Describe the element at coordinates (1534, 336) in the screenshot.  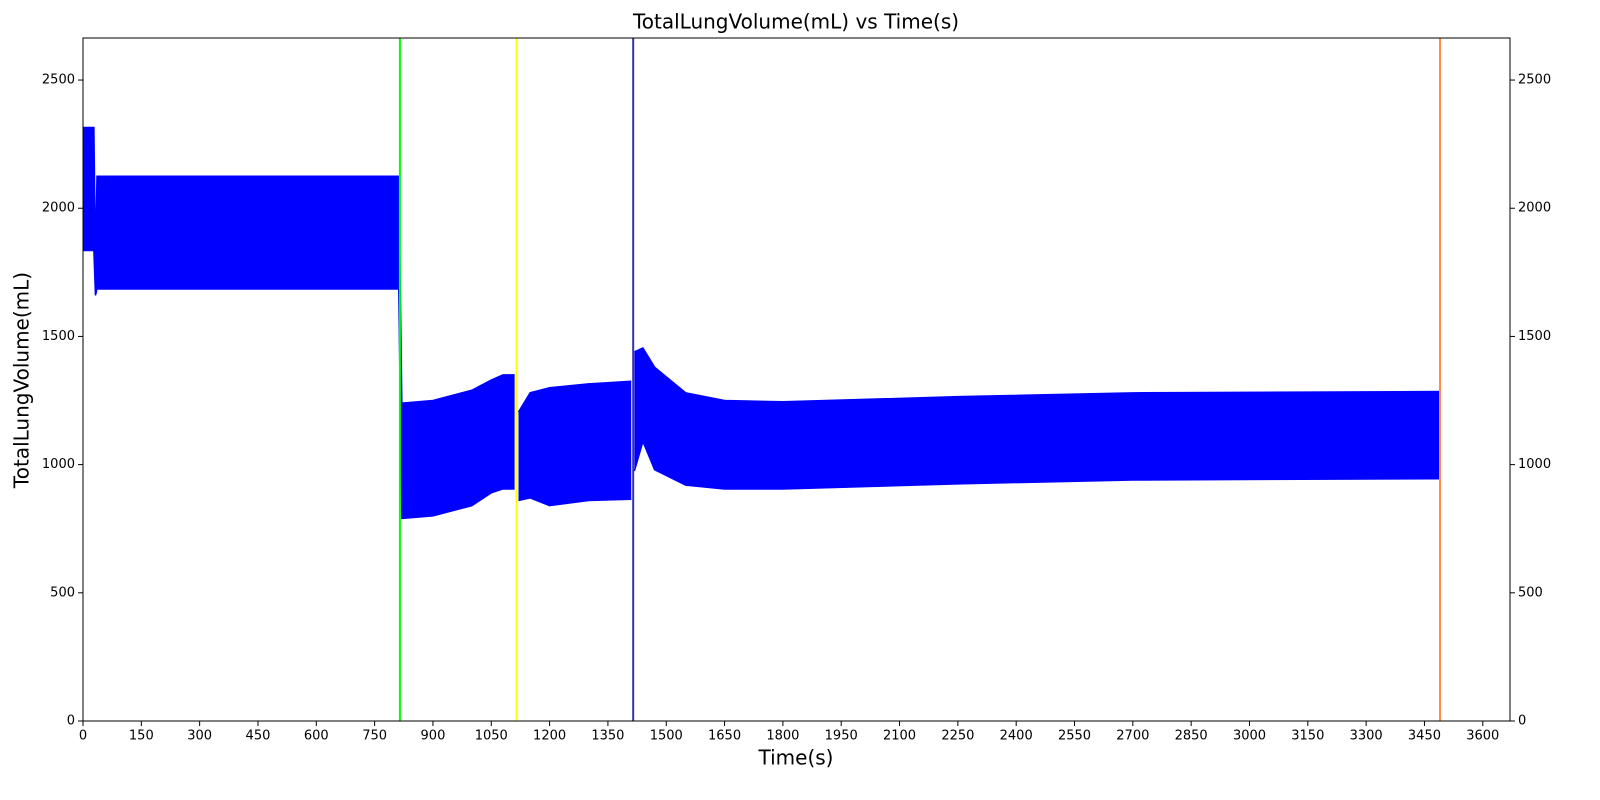
I see `y2-tick-label: 1500` at that location.